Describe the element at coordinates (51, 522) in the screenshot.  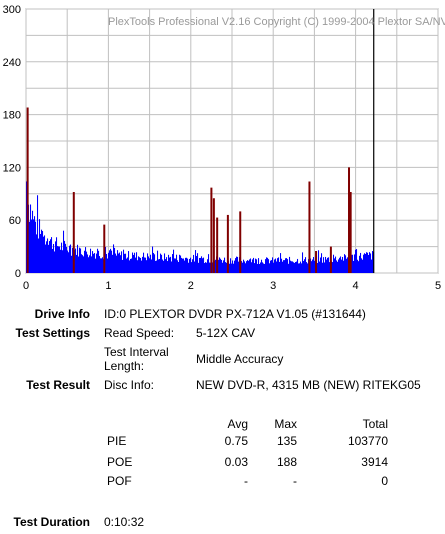
I see `test-duration-label: Test Duration` at that location.